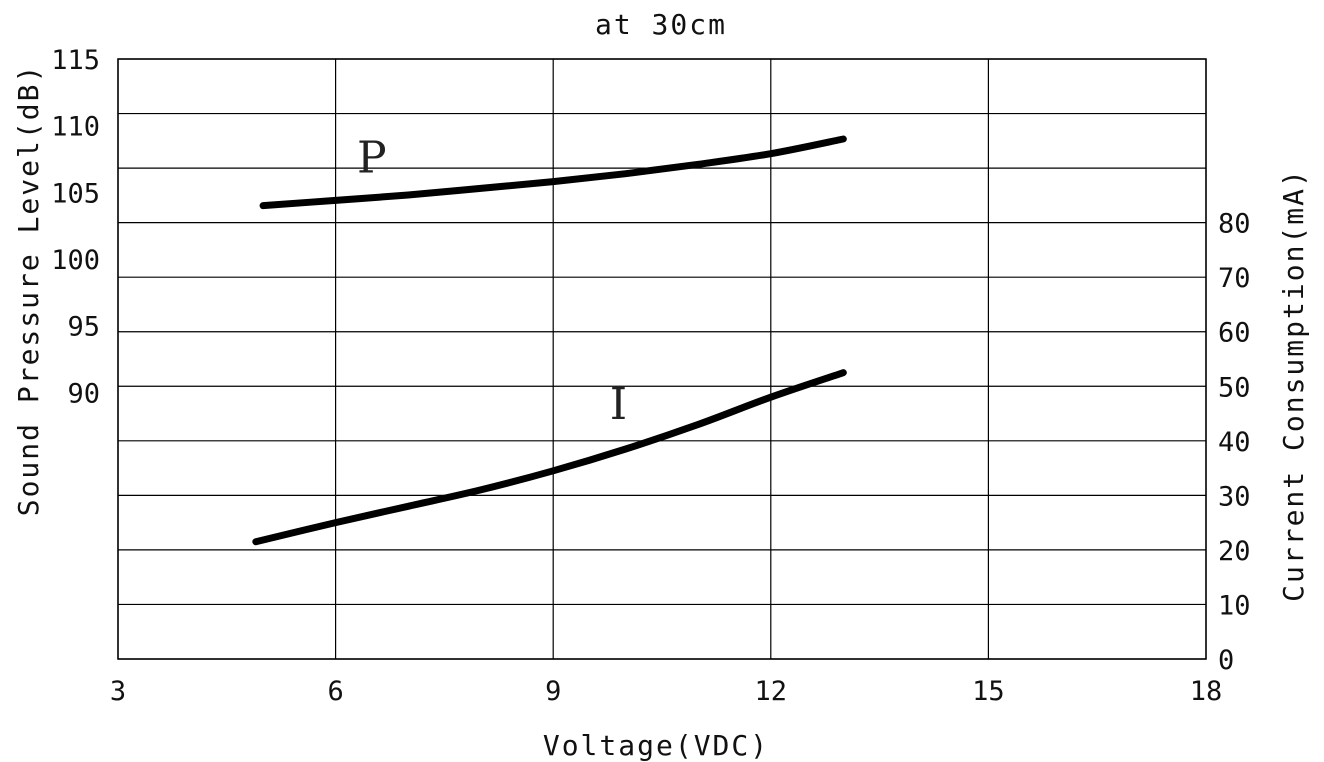  What do you see at coordinates (1234, 387) in the screenshot?
I see `y-right-tick-label: 50` at bounding box center [1234, 387].